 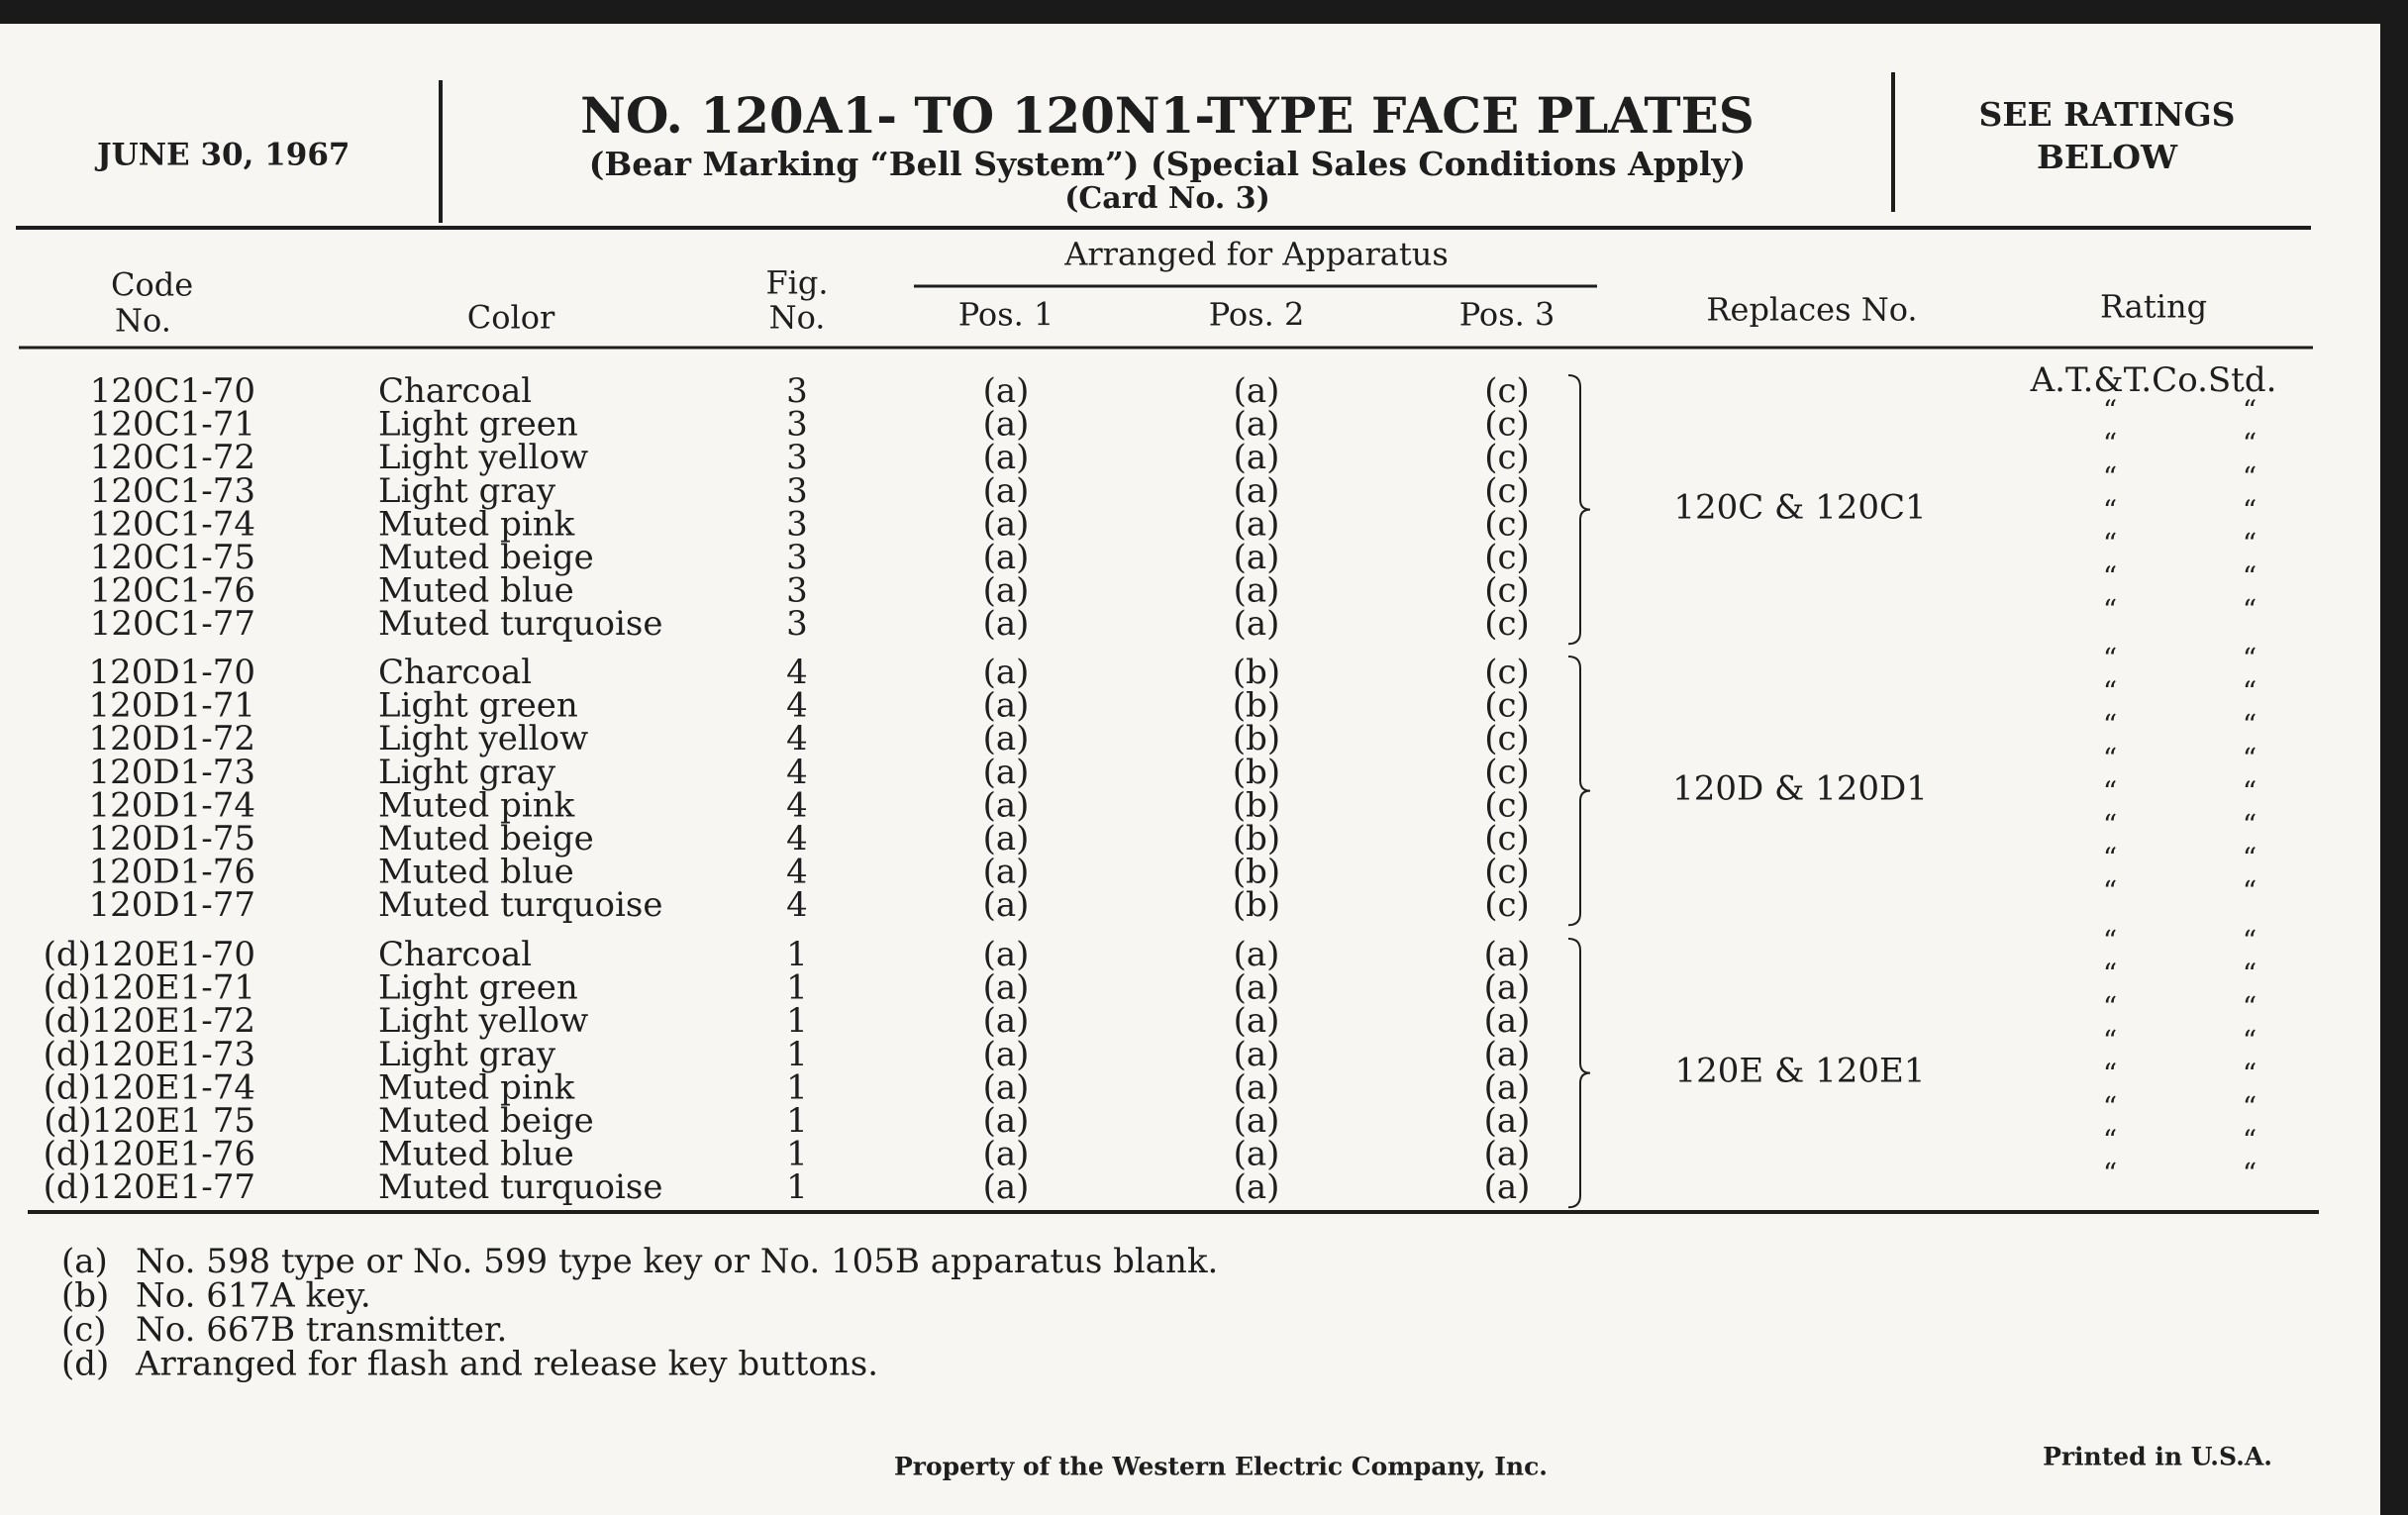 I want to click on code: 120C1-71, so click(x=172, y=425).